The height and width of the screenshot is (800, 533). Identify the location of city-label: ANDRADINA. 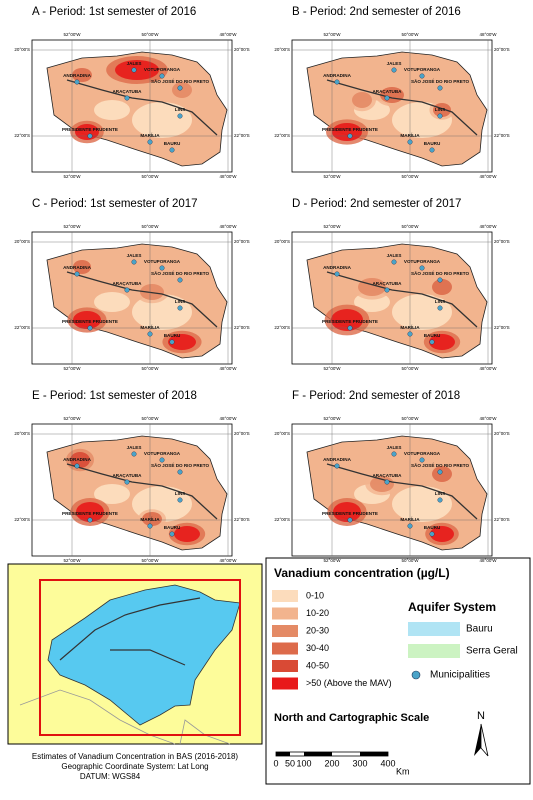
(337, 459).